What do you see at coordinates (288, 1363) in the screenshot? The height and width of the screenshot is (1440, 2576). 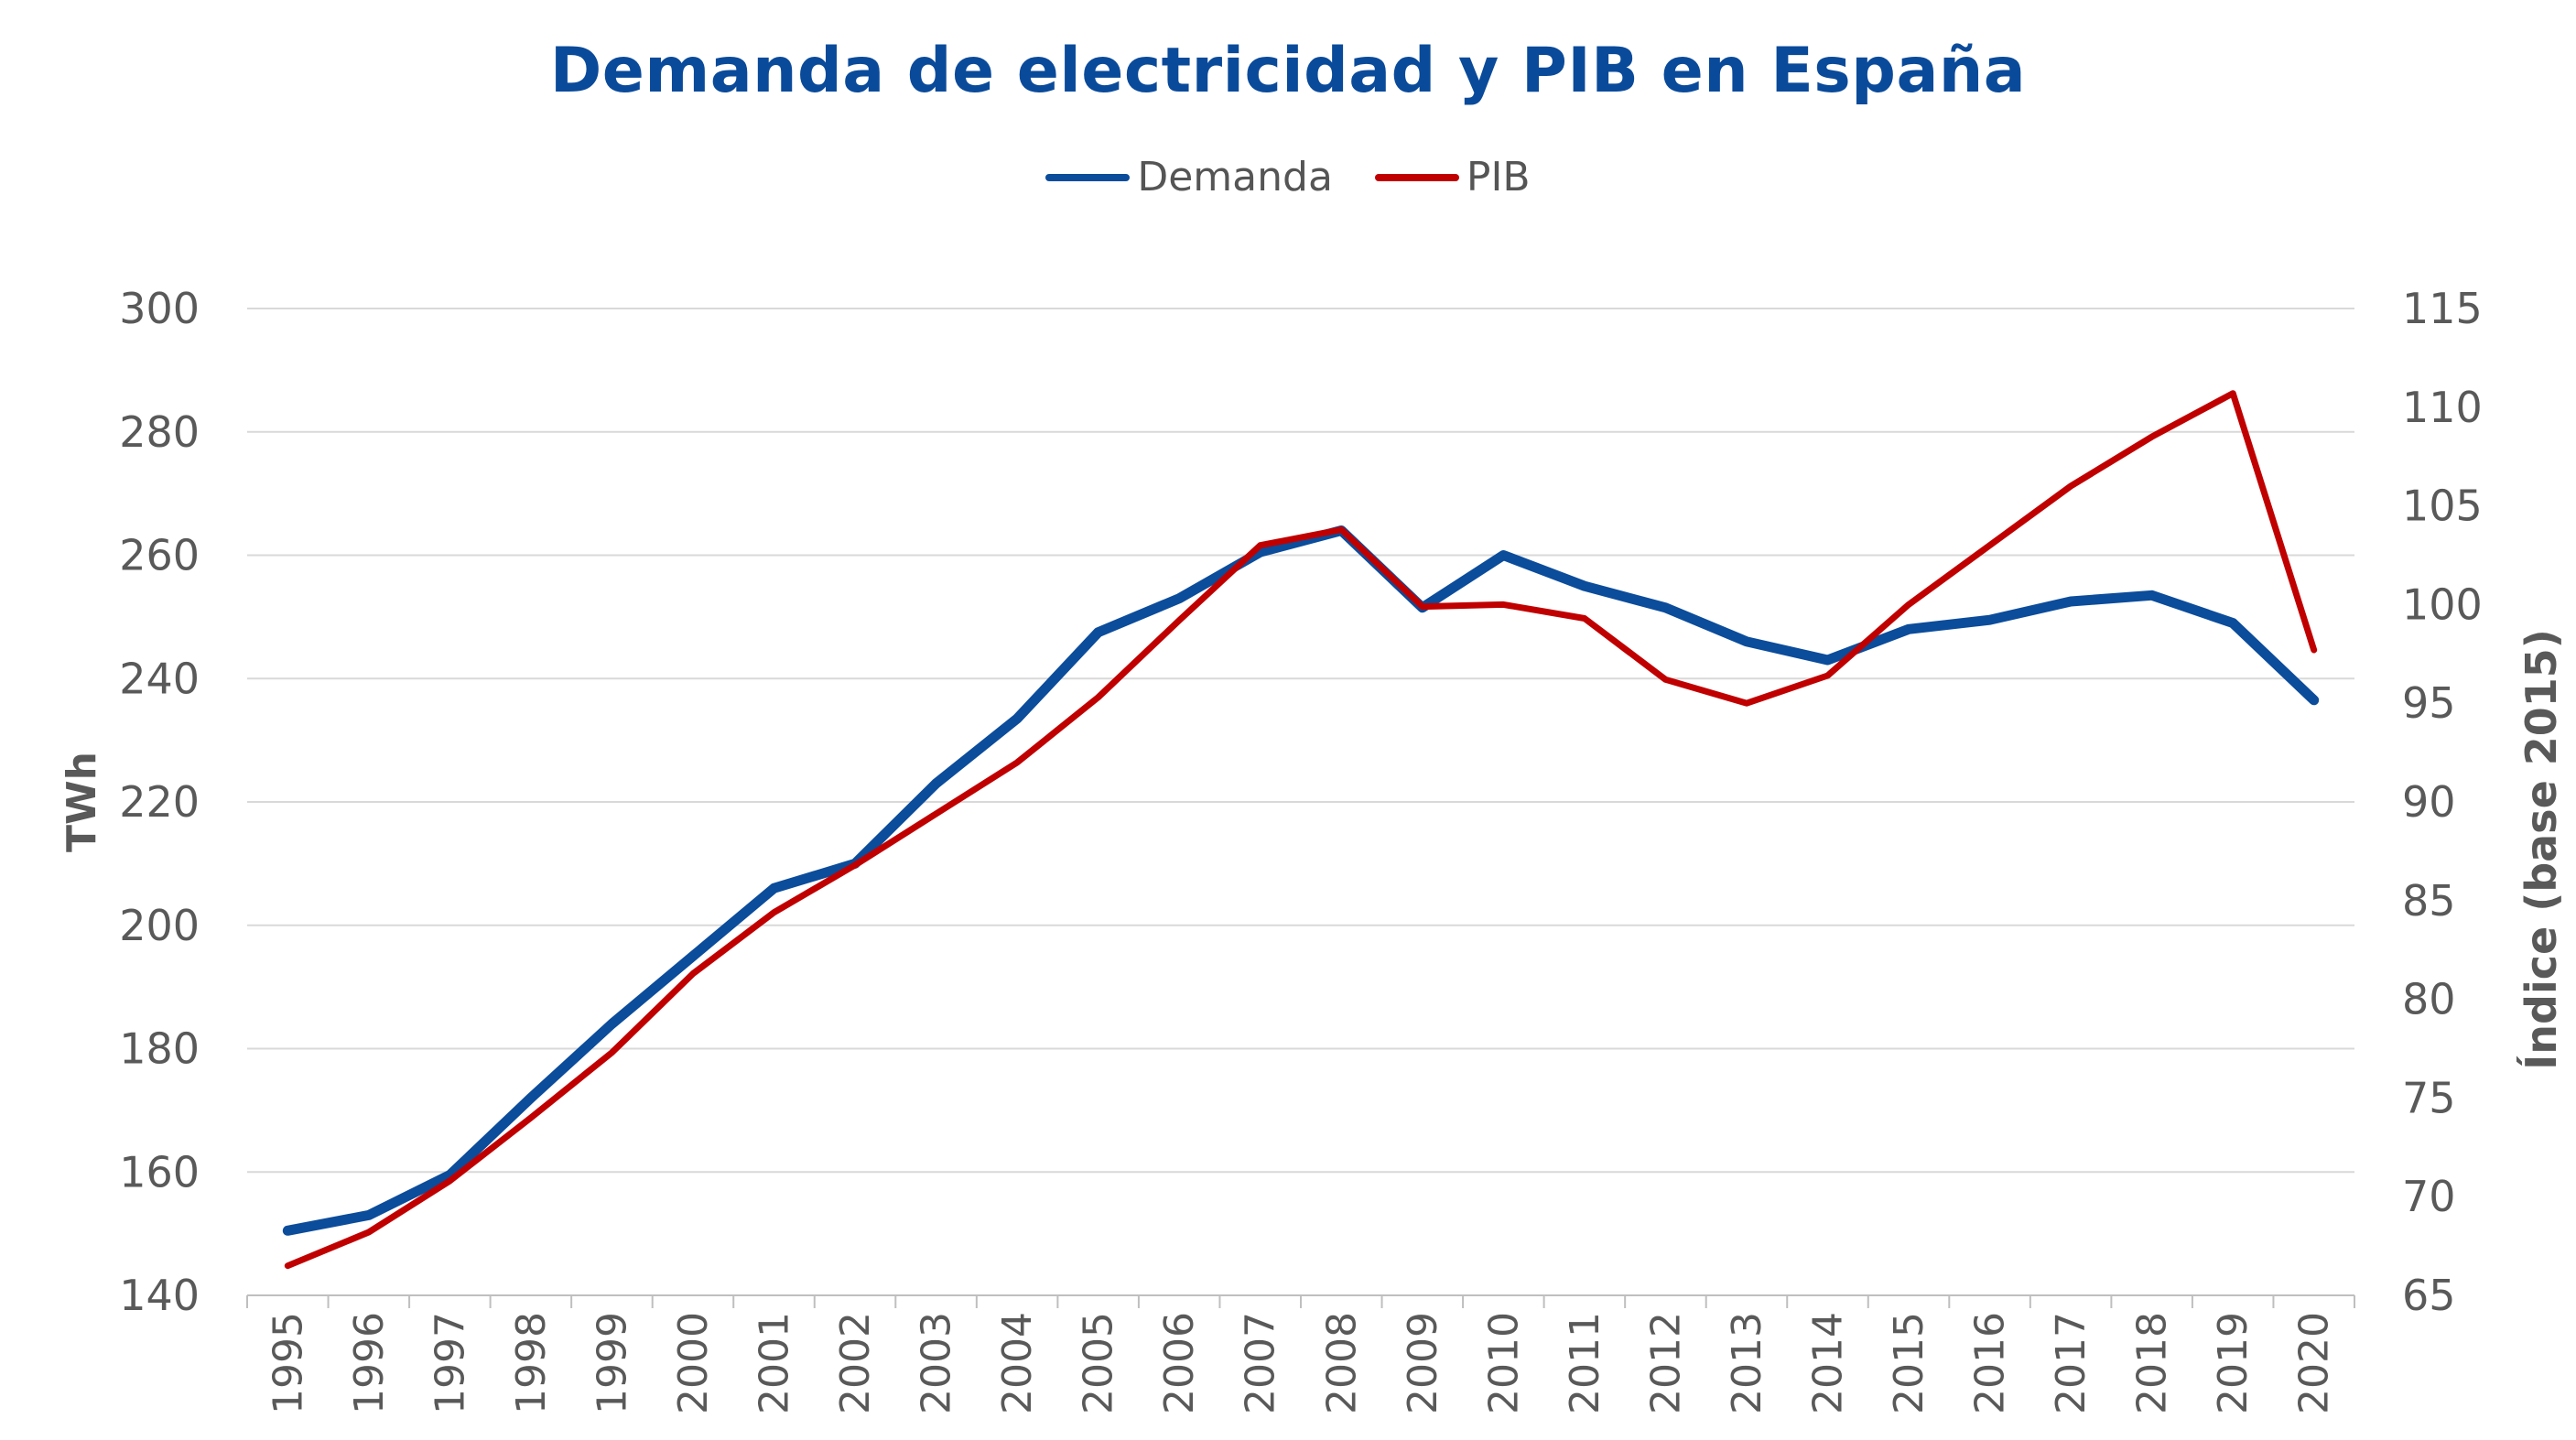 I see `x-tick-label: 1995` at bounding box center [288, 1363].